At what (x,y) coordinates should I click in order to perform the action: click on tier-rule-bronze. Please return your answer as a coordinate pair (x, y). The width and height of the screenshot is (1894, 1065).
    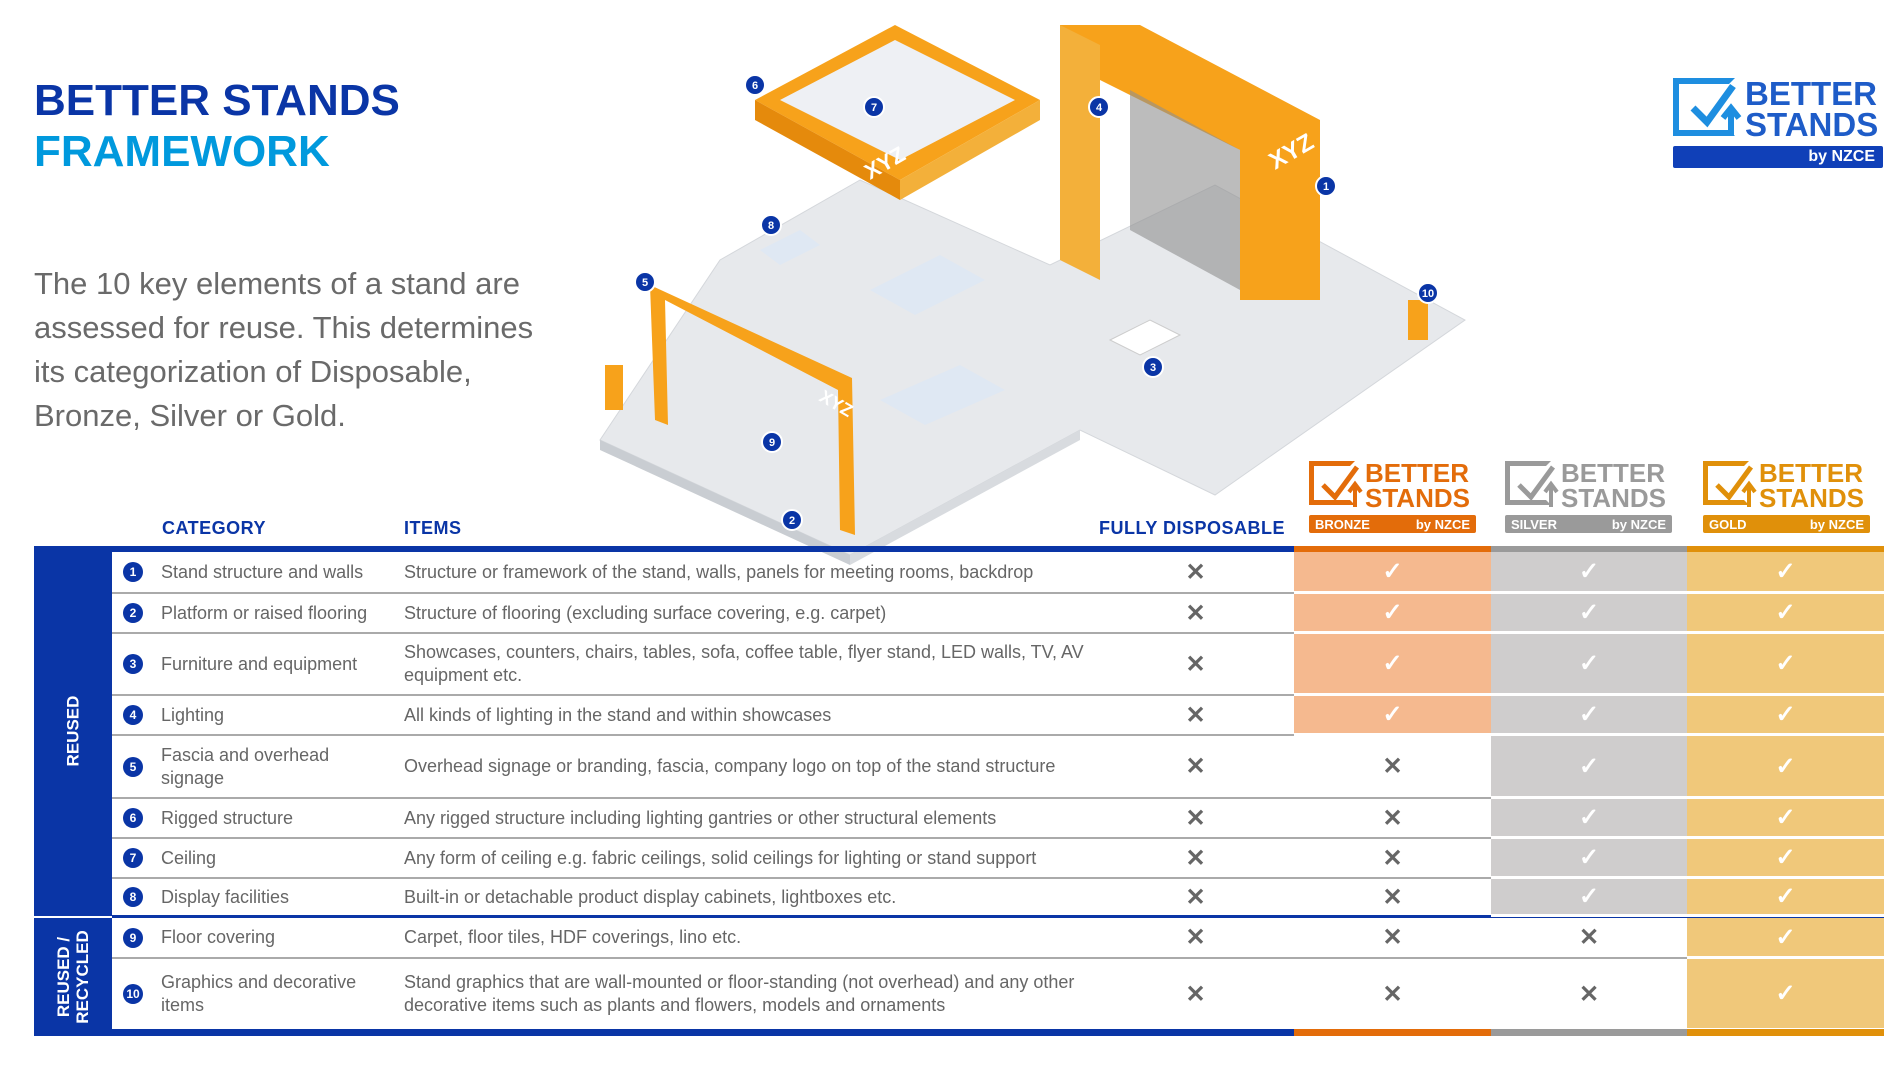
    Looking at the image, I should click on (1392, 549).